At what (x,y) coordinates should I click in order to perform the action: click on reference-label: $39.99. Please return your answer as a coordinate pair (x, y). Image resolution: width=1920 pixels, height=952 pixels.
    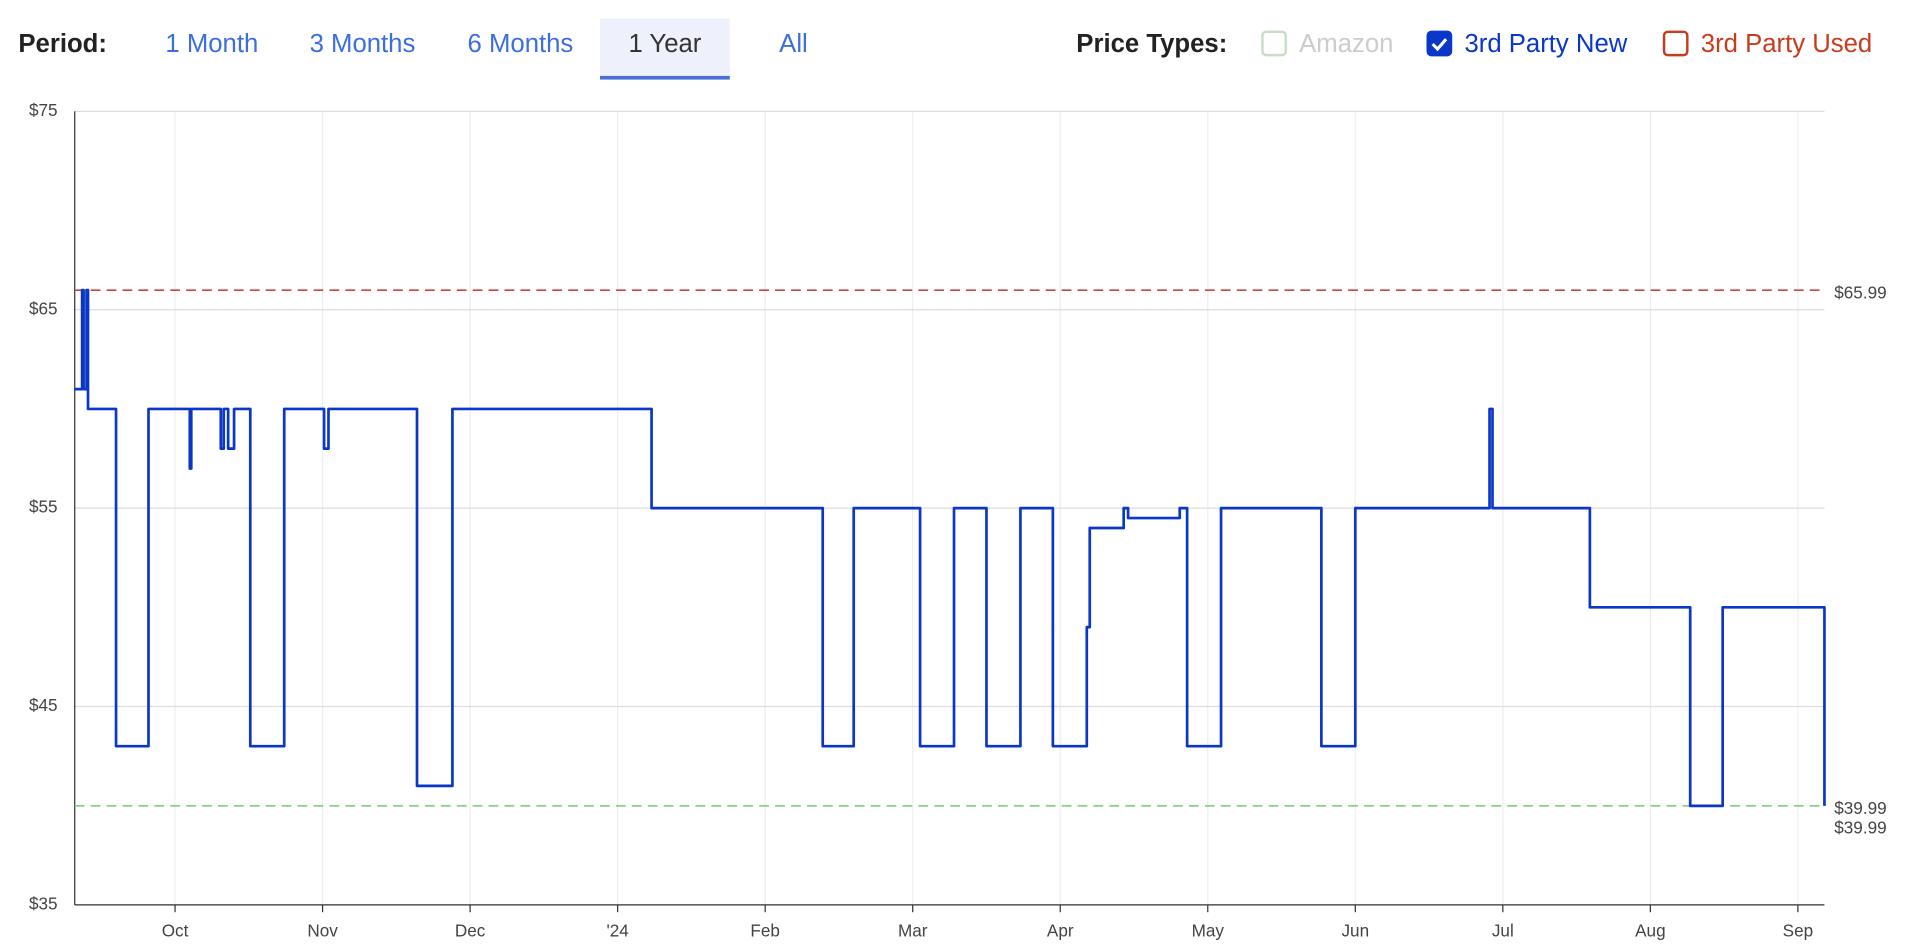
    Looking at the image, I should click on (1860, 808).